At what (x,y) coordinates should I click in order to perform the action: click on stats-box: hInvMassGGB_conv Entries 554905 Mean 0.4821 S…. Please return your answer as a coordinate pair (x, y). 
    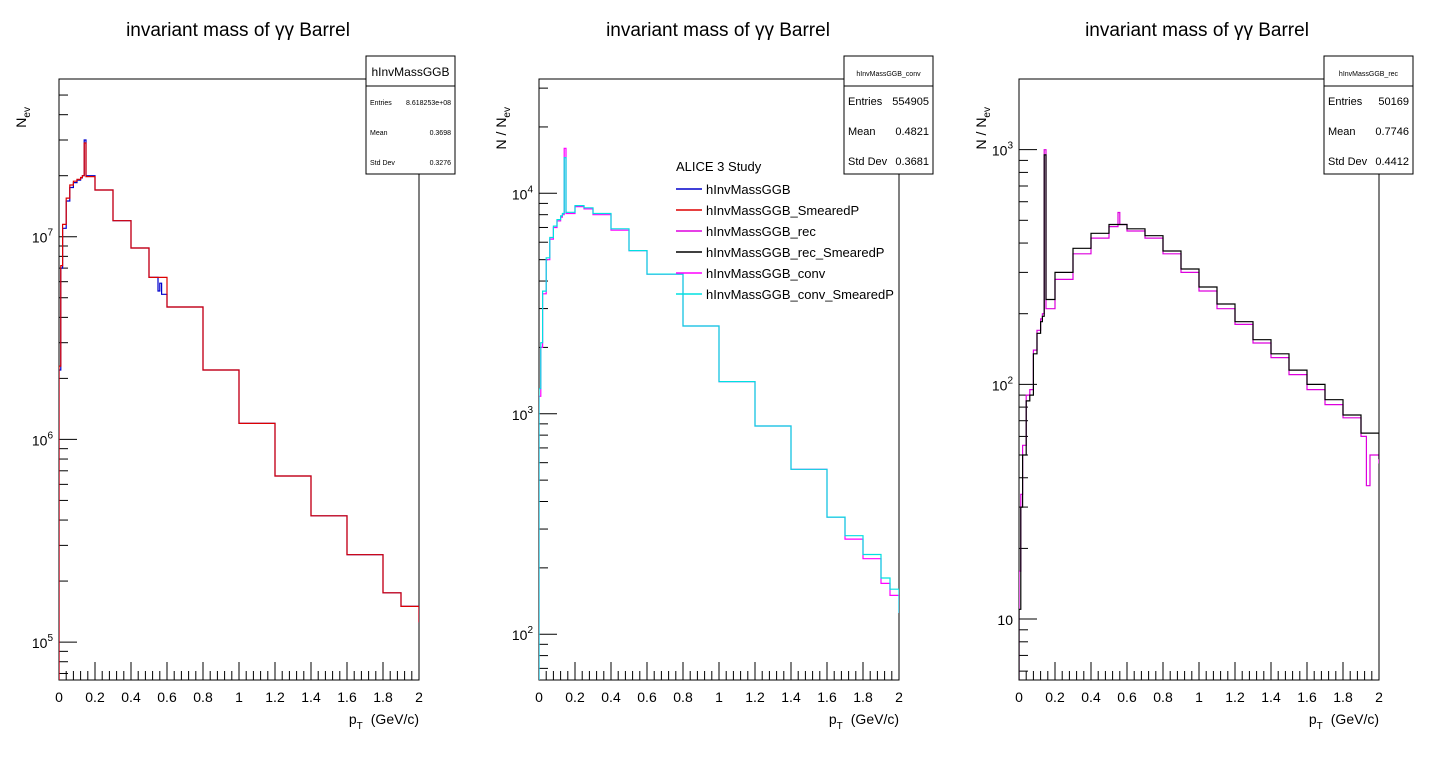
    Looking at the image, I should click on (888, 115).